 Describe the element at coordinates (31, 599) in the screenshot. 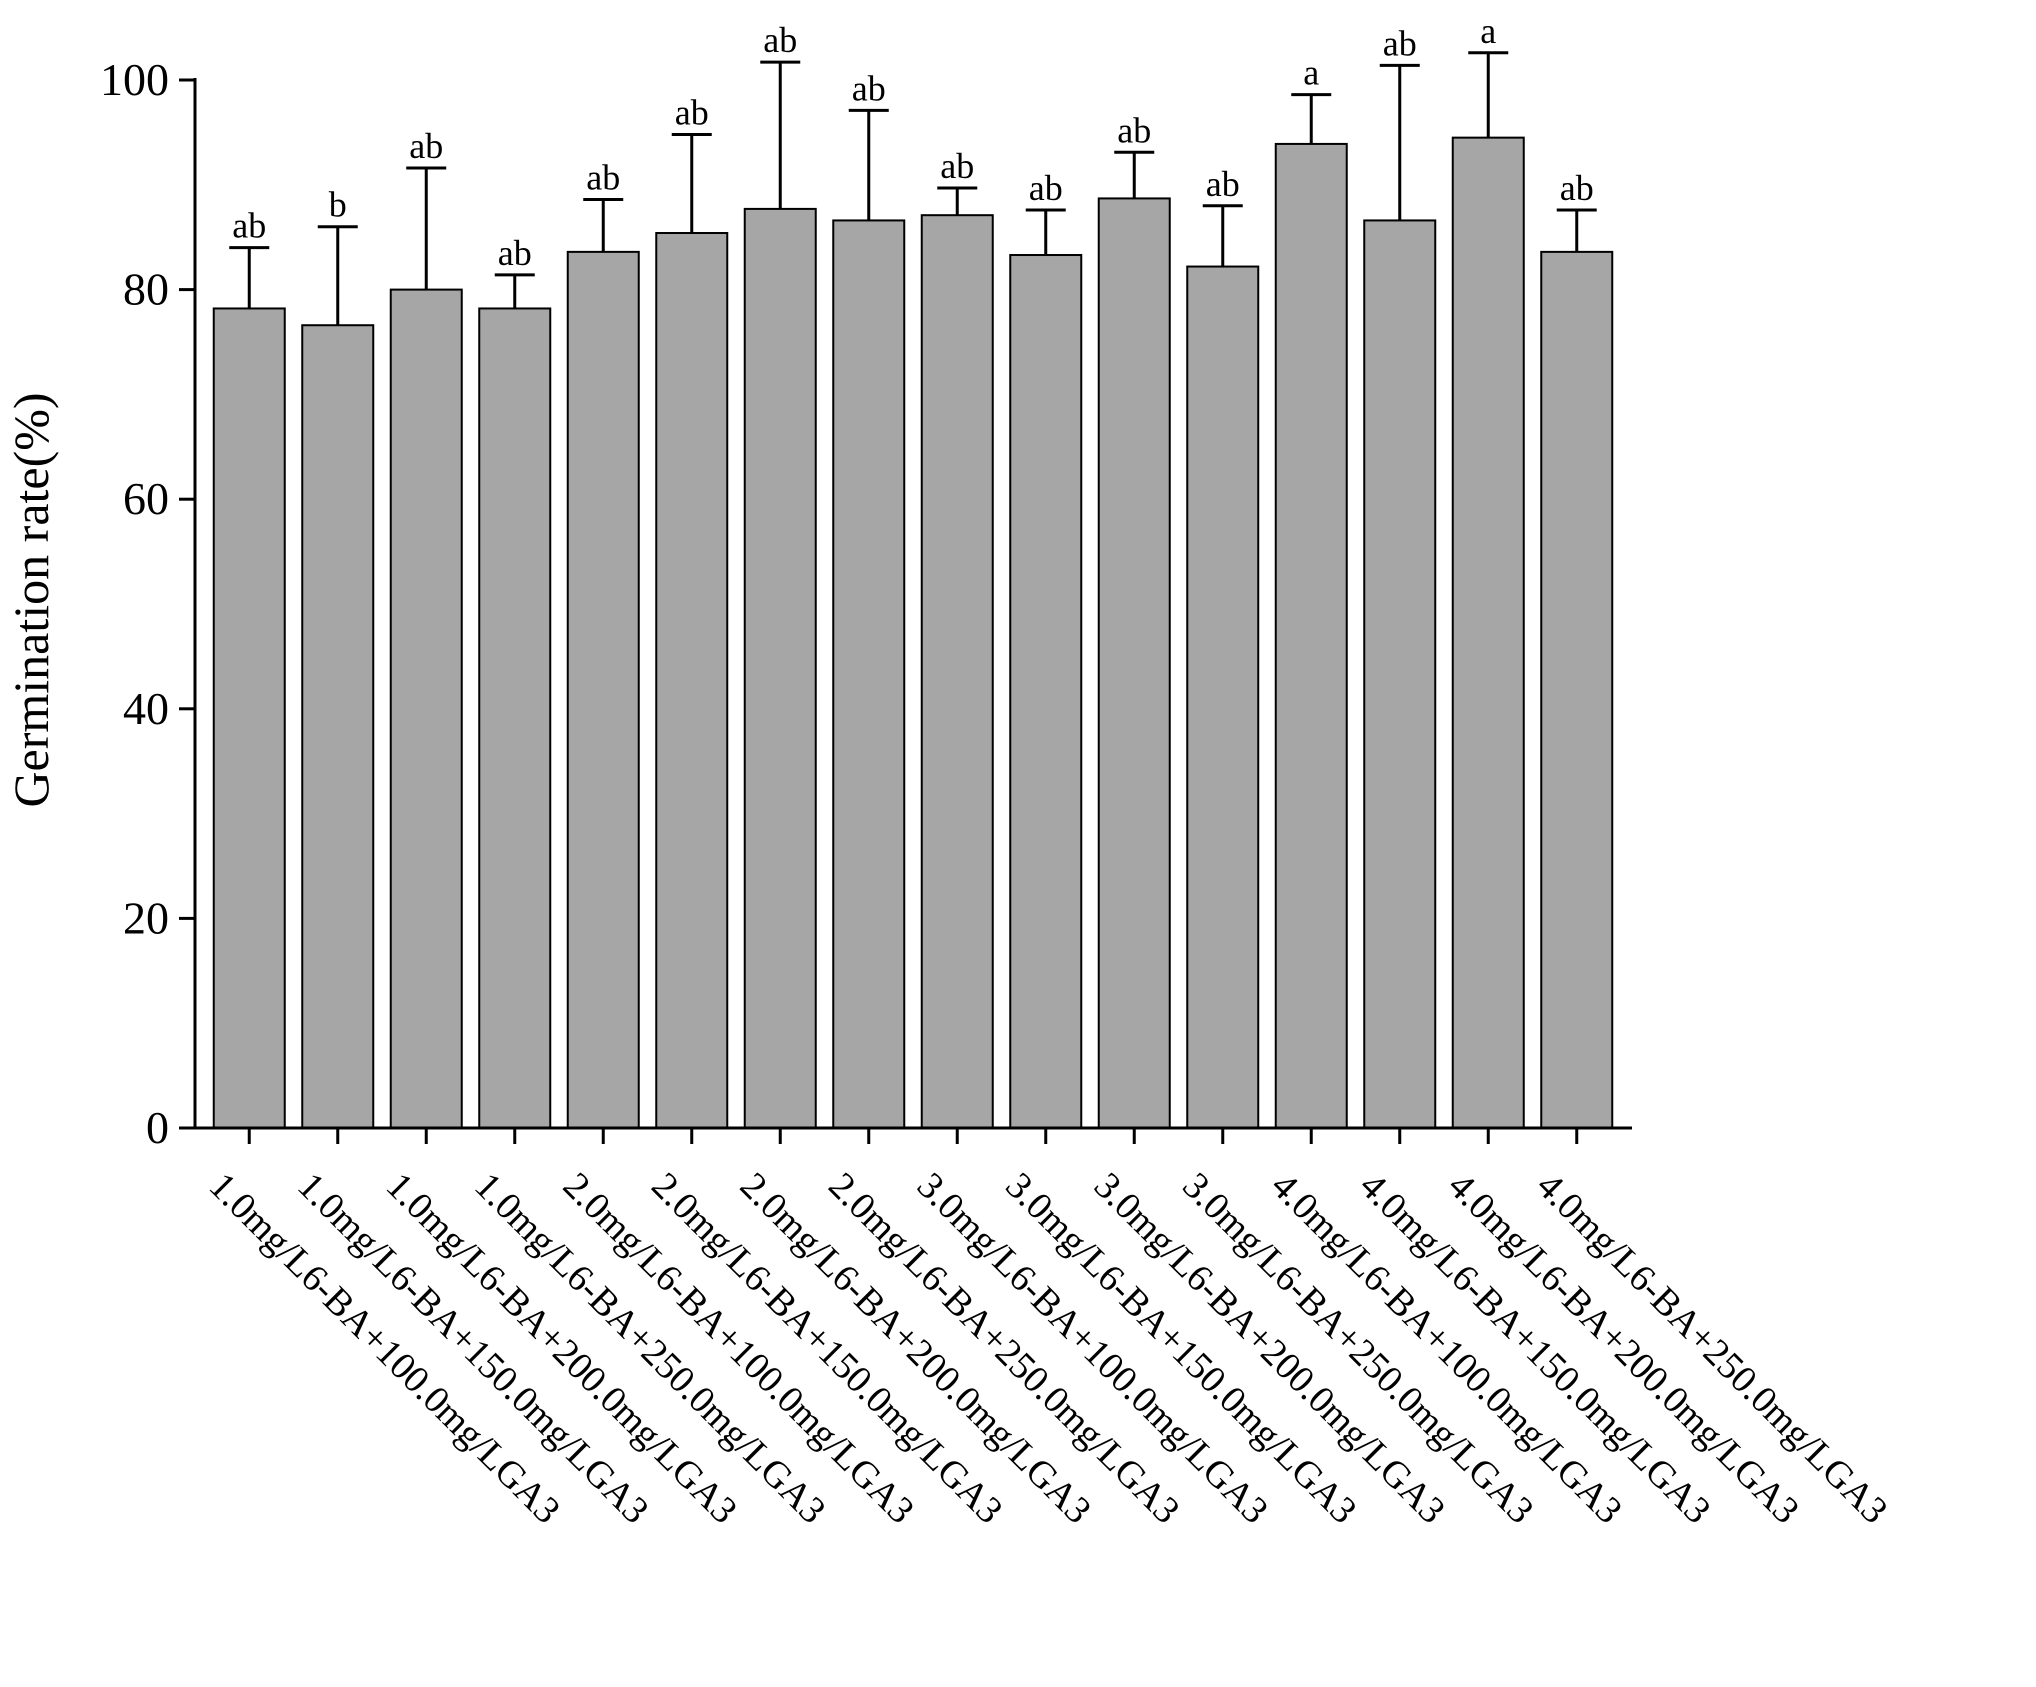

I see `y-axis-title: Germination rate(%)` at that location.